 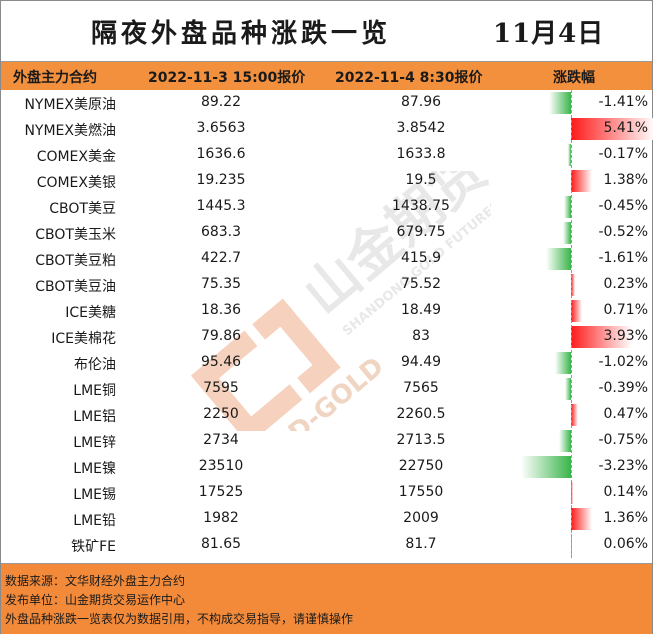 I want to click on table-row: COMEX美金 1636.6 1633.8 -0.17%, so click(x=326, y=155).